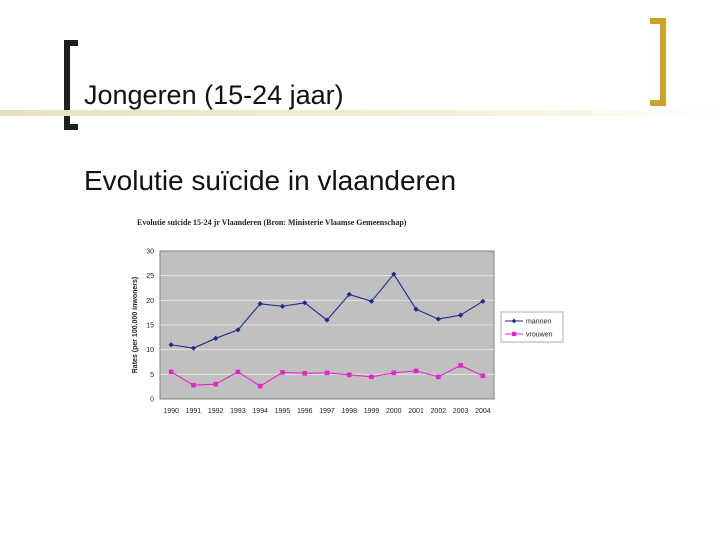  What do you see at coordinates (514, 334) in the screenshot?
I see `legend-marker` at bounding box center [514, 334].